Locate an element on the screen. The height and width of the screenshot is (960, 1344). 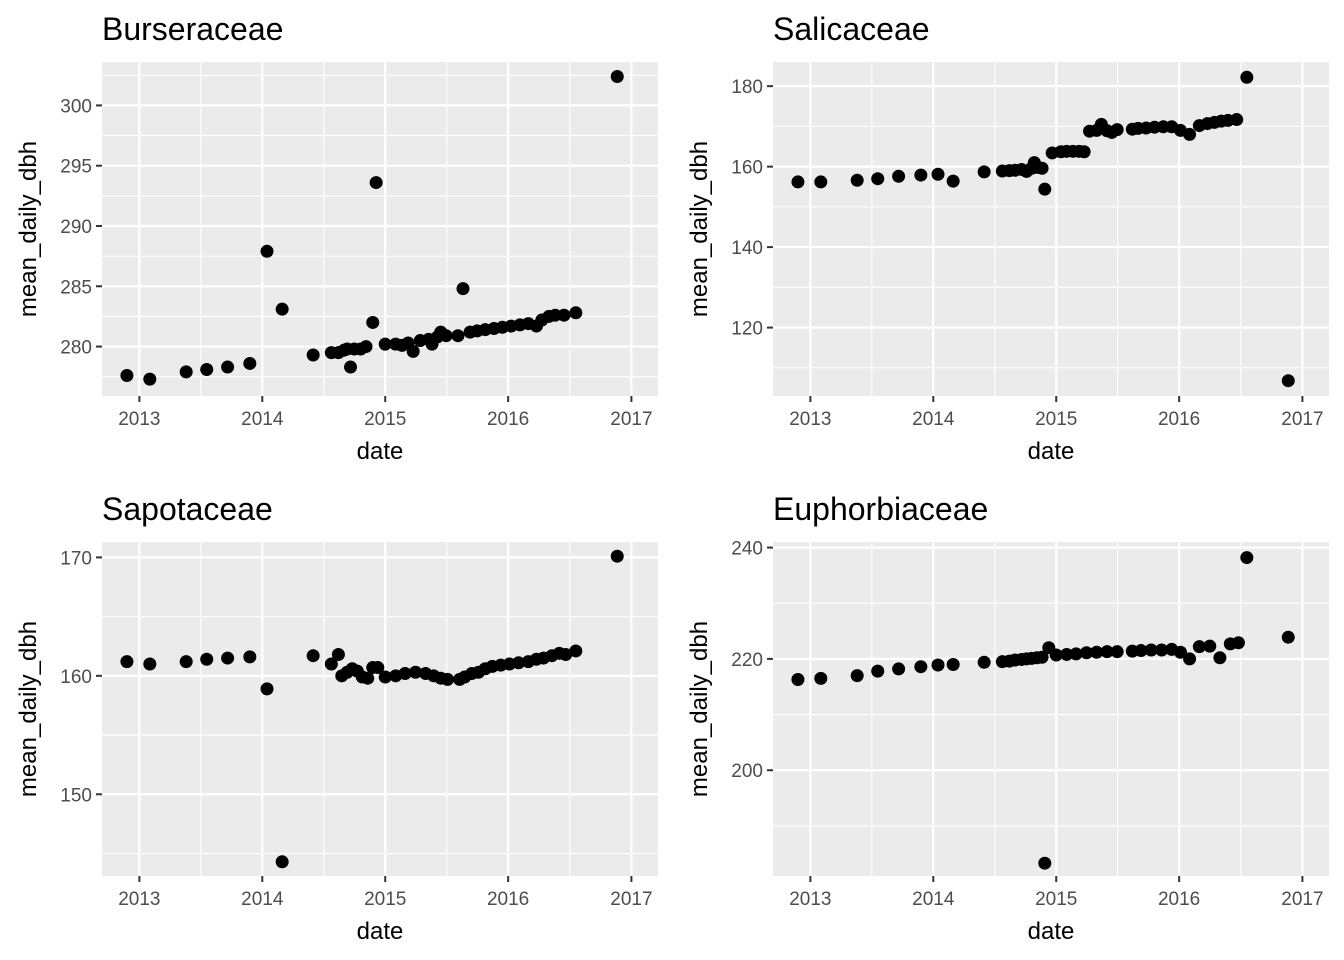
y-tick-label: 150 is located at coordinates (76, 795).